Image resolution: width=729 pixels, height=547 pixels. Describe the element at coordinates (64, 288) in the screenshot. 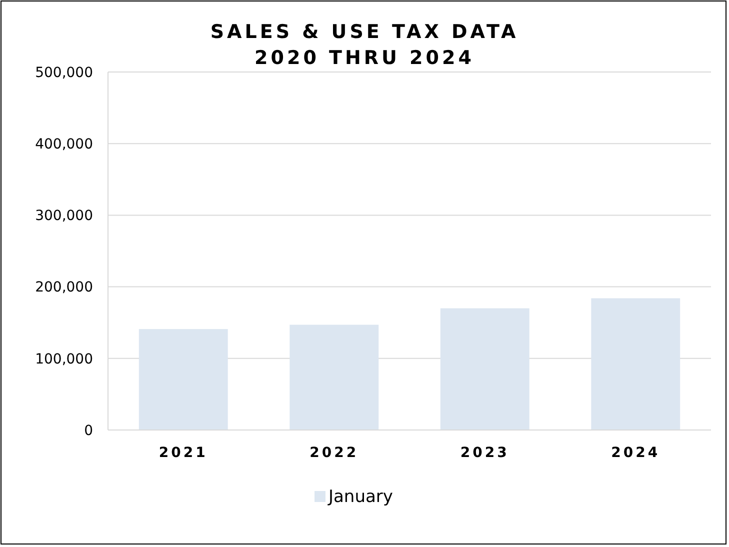

I see `y-tick-label: 200,000` at that location.